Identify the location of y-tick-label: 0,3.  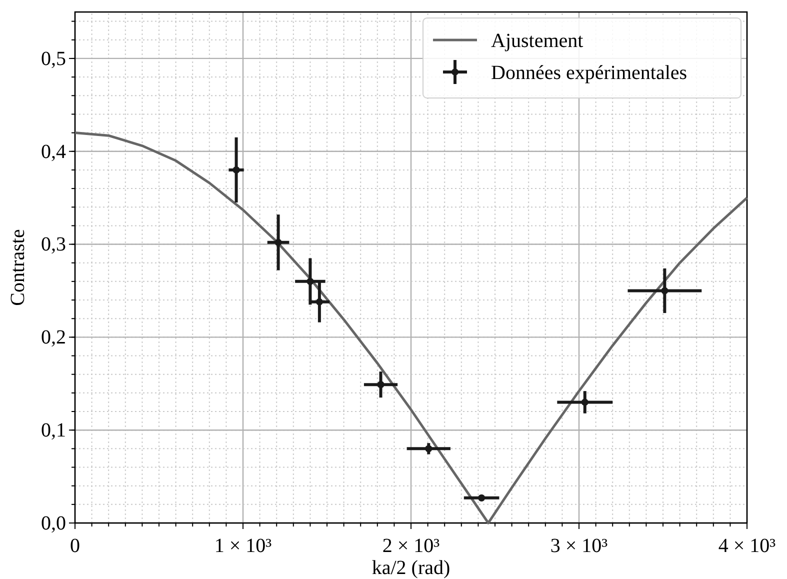
(53, 245).